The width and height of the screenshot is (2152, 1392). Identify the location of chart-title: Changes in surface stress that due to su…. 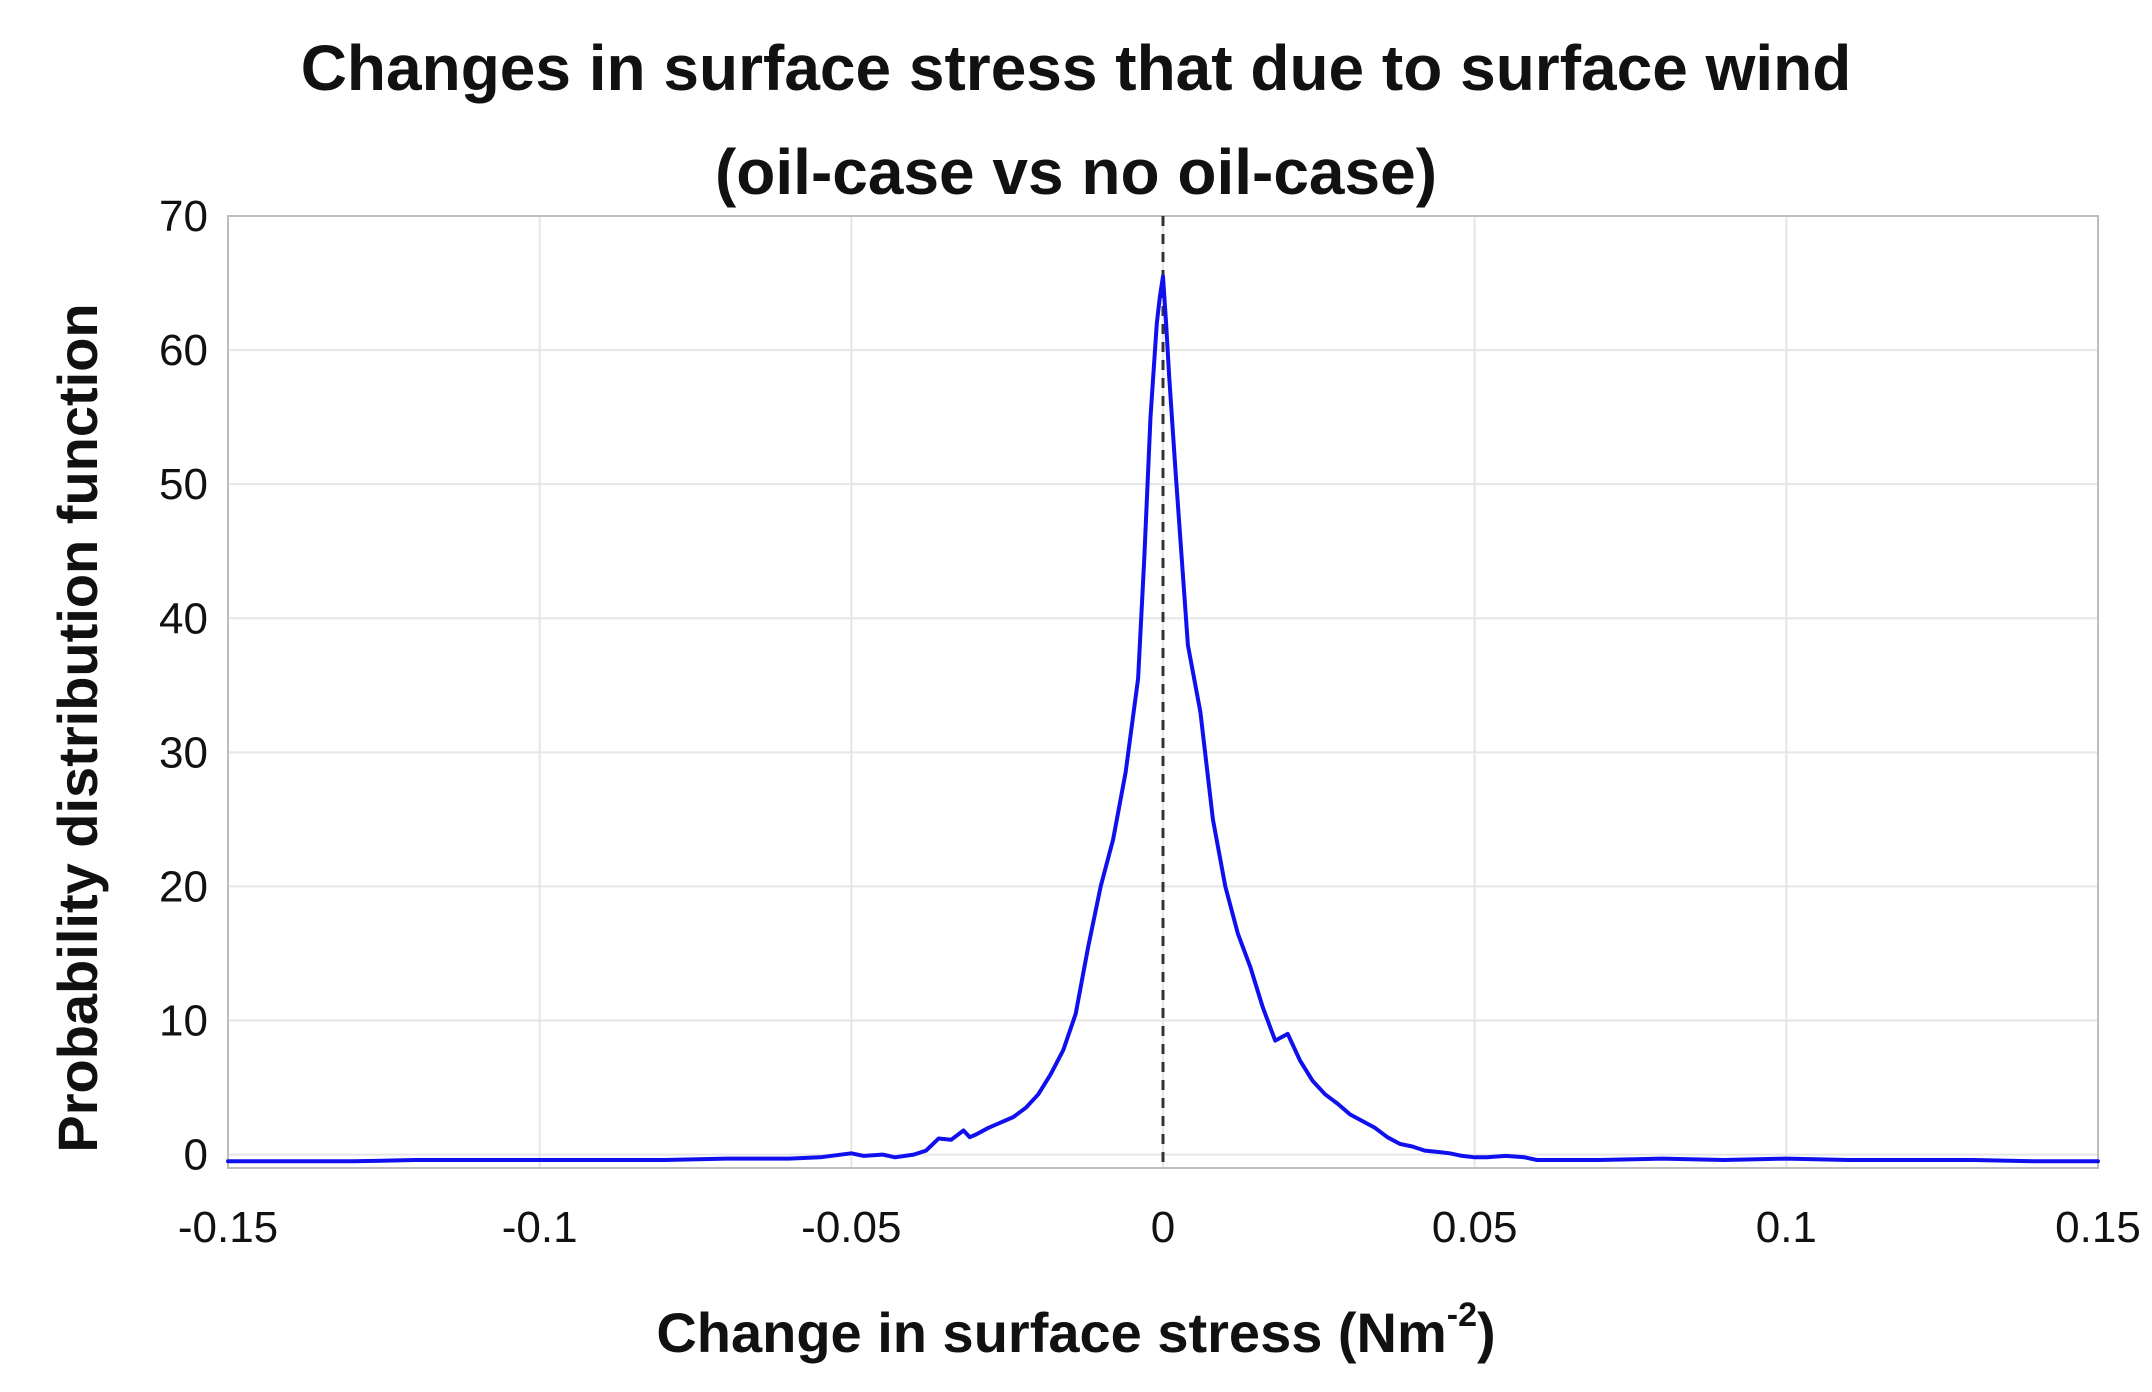
(1076, 68).